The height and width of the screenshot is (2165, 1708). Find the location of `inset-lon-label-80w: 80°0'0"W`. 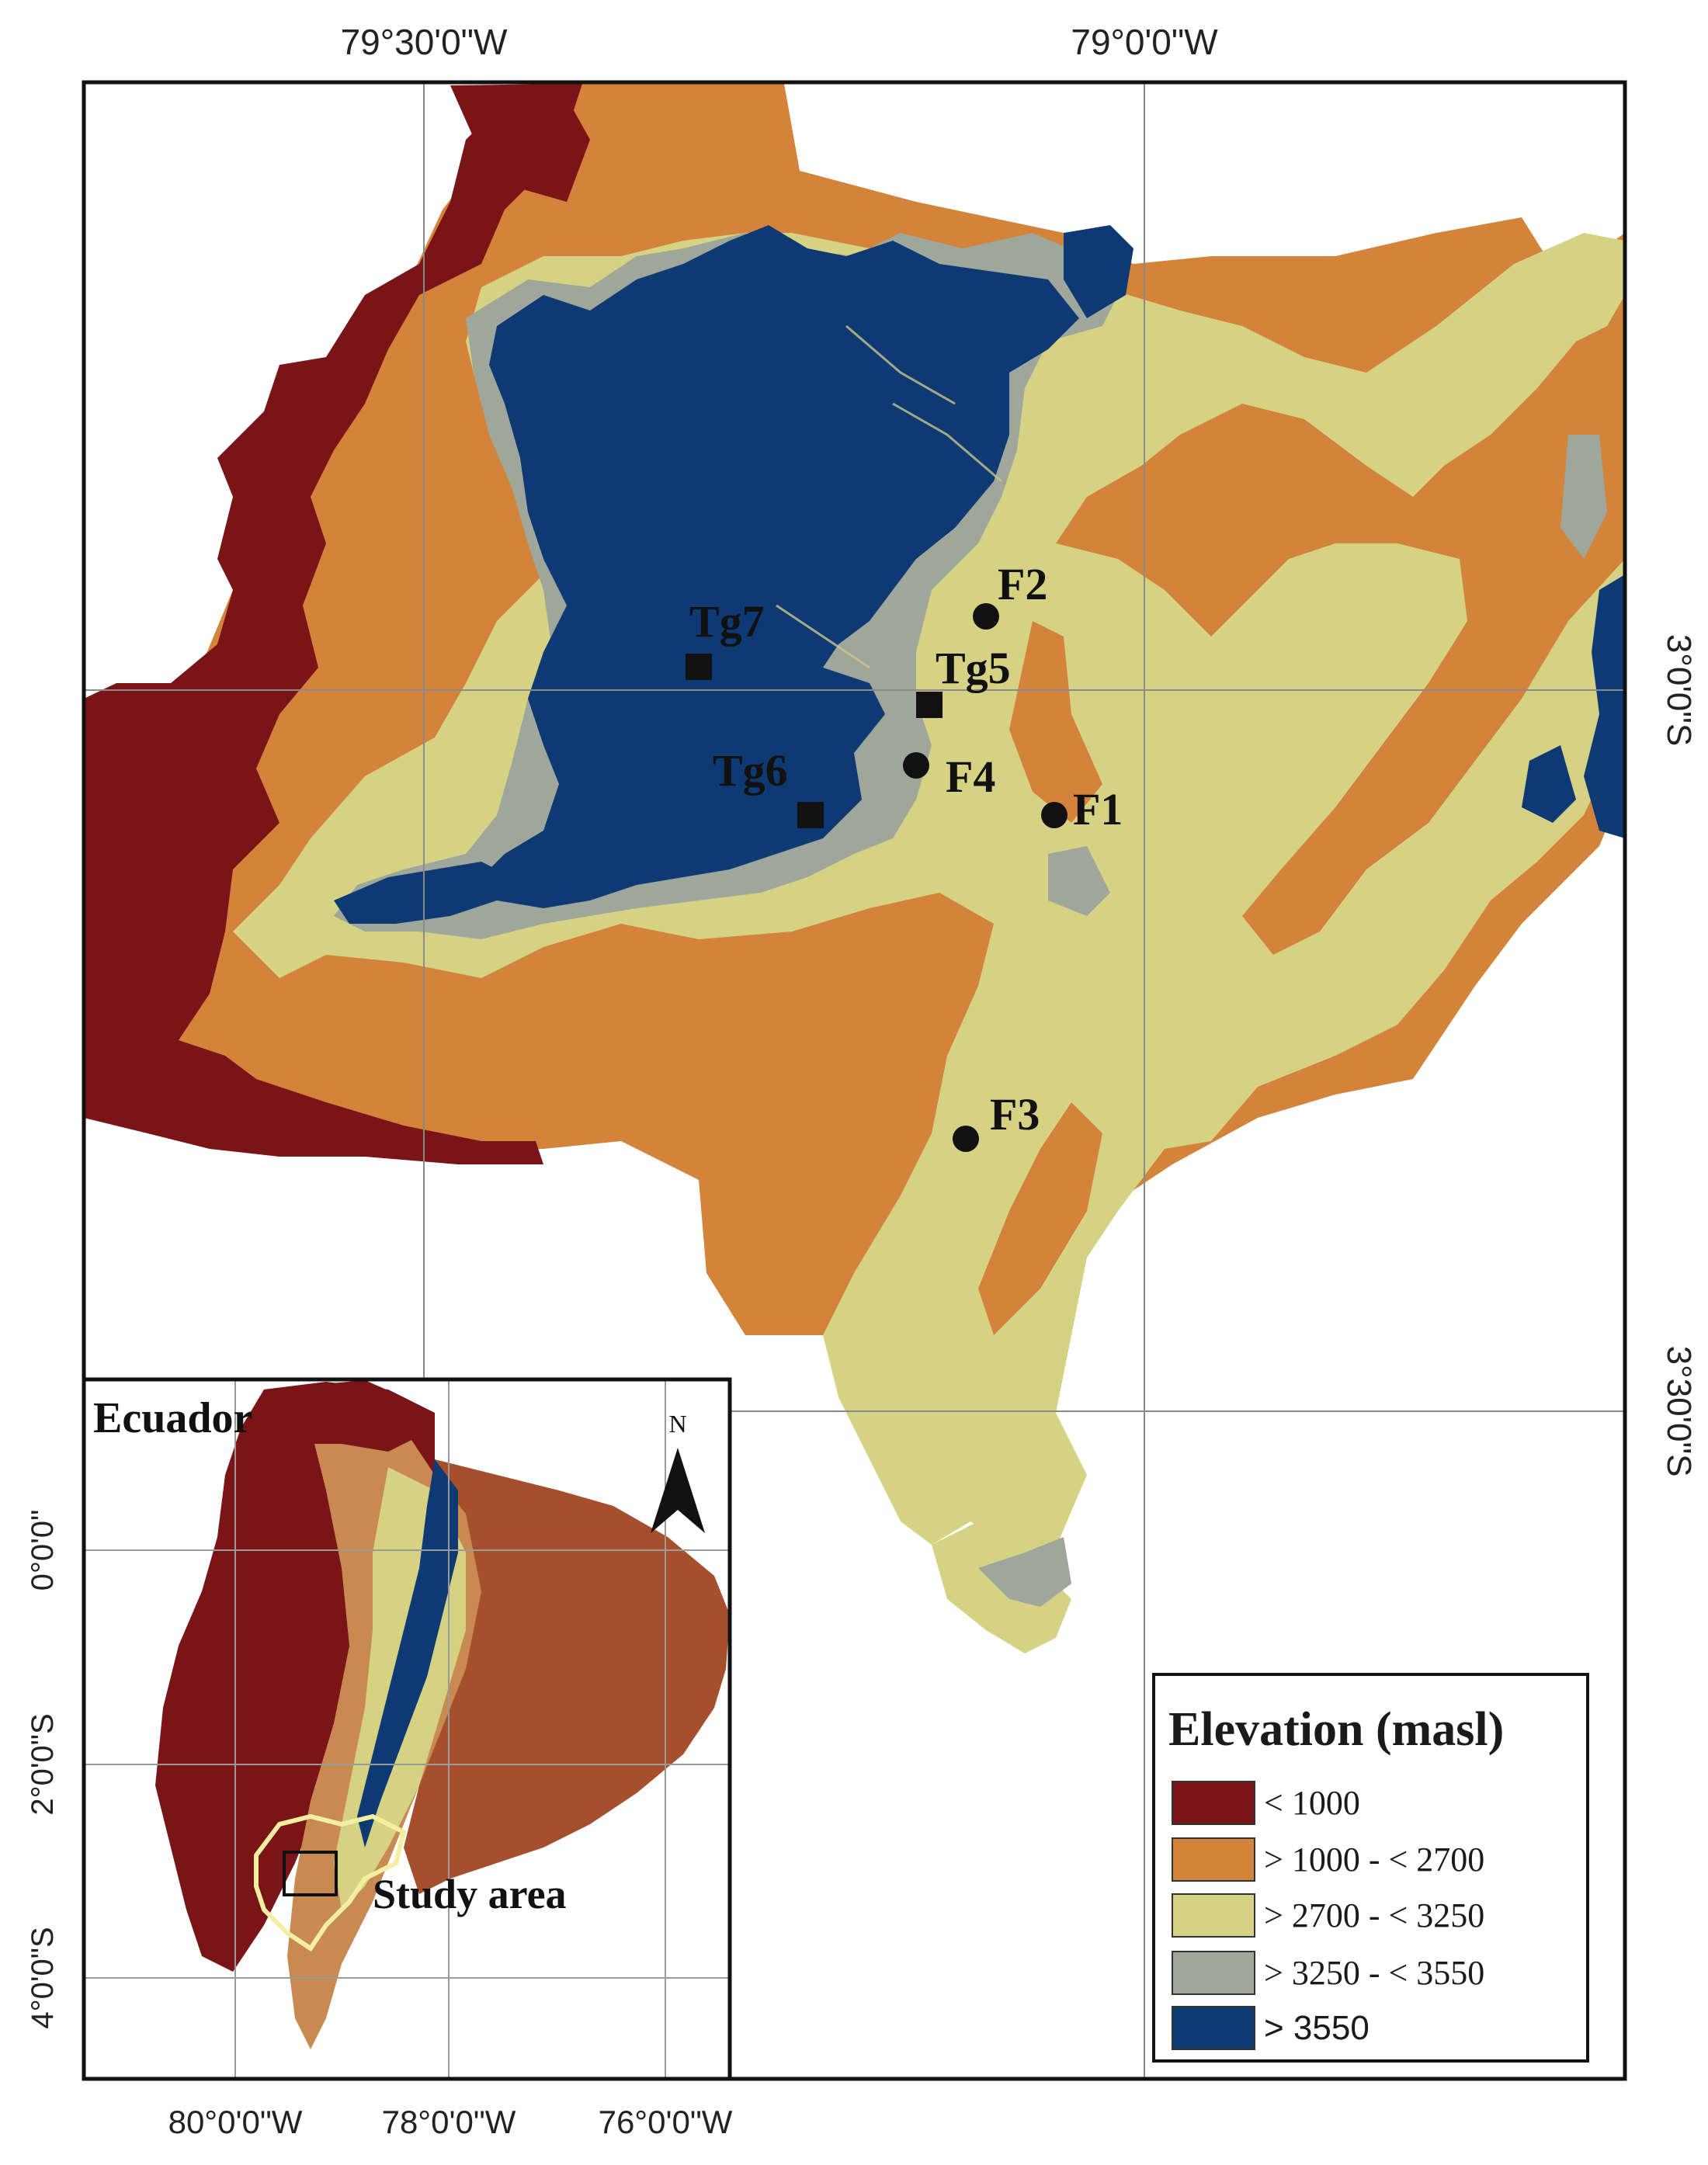

inset-lon-label-80w: 80°0'0"W is located at coordinates (236, 2122).